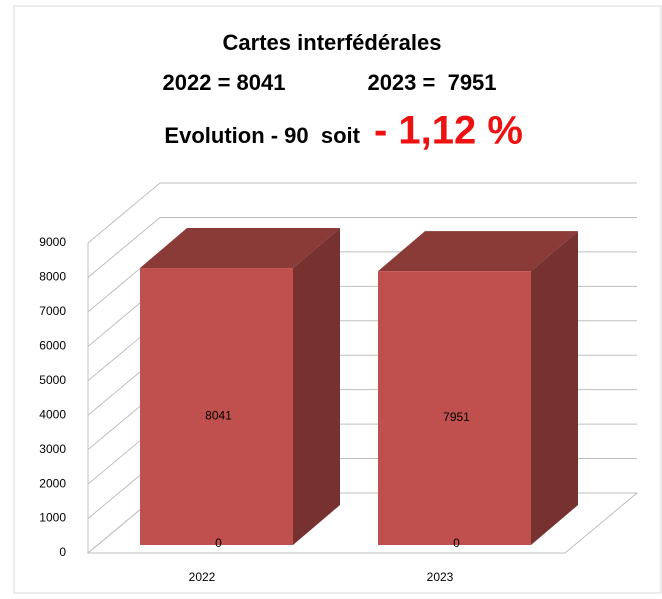 The width and height of the screenshot is (662, 599). Describe the element at coordinates (52, 346) in the screenshot. I see `y-tick-label: 6000` at that location.